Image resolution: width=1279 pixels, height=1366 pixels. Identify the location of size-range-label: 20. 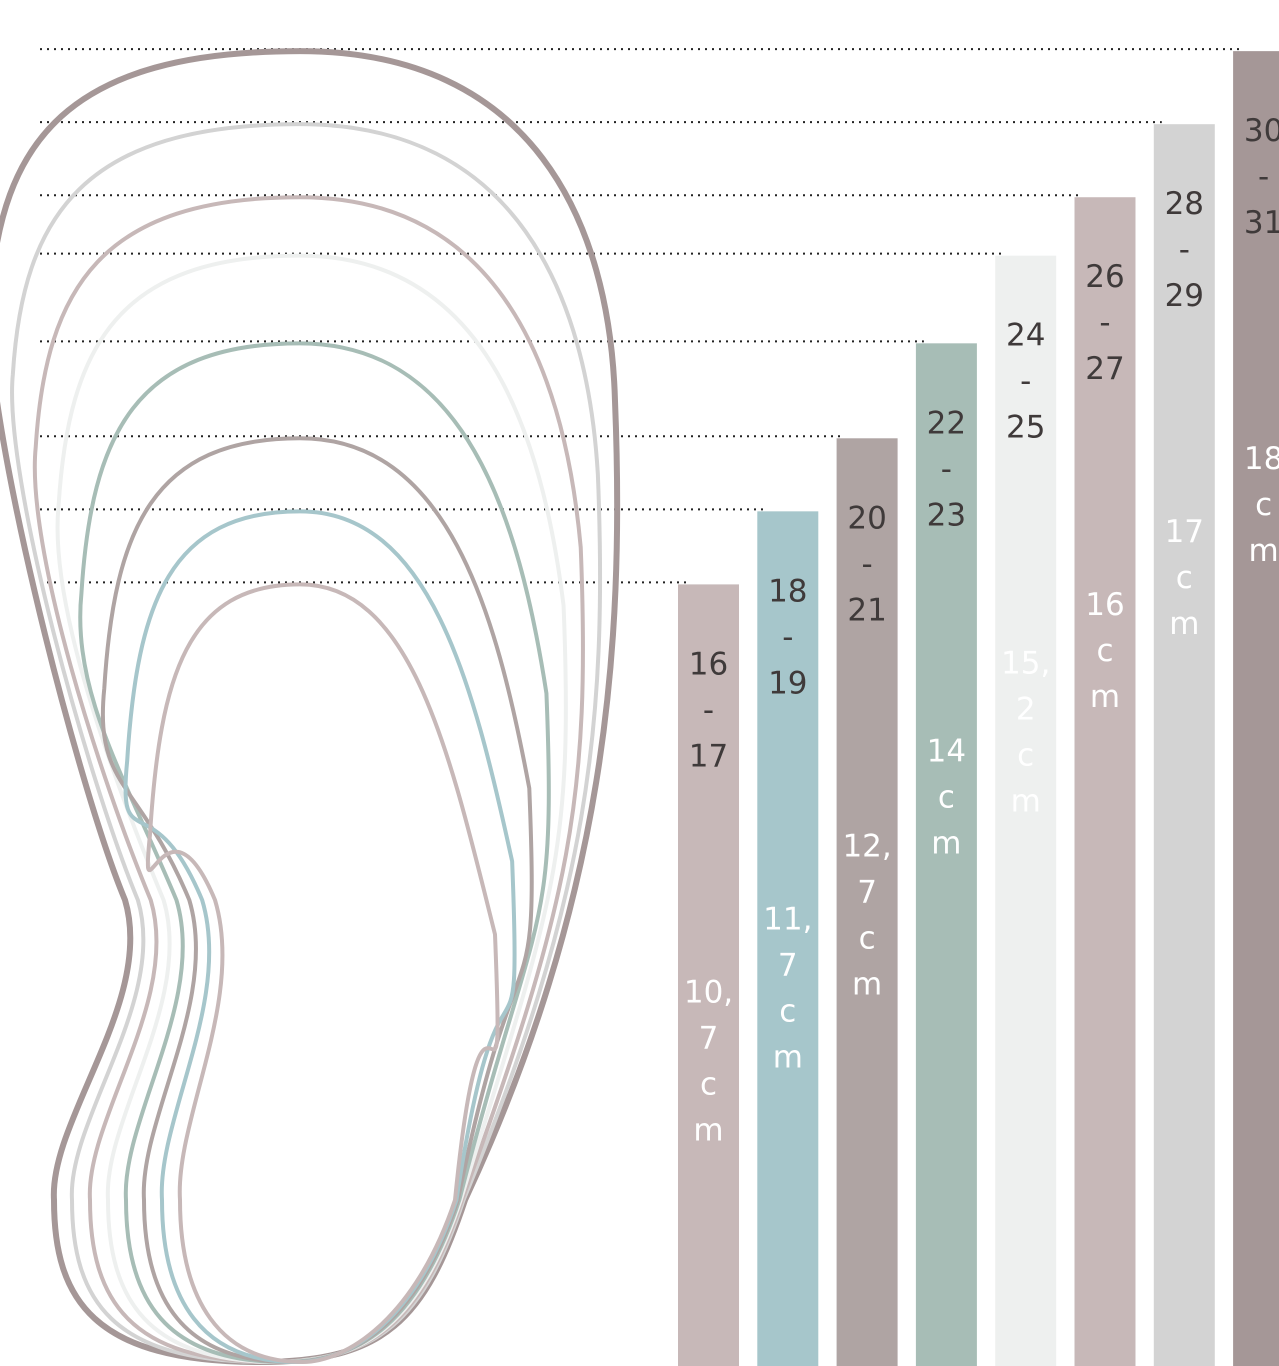
(866, 518).